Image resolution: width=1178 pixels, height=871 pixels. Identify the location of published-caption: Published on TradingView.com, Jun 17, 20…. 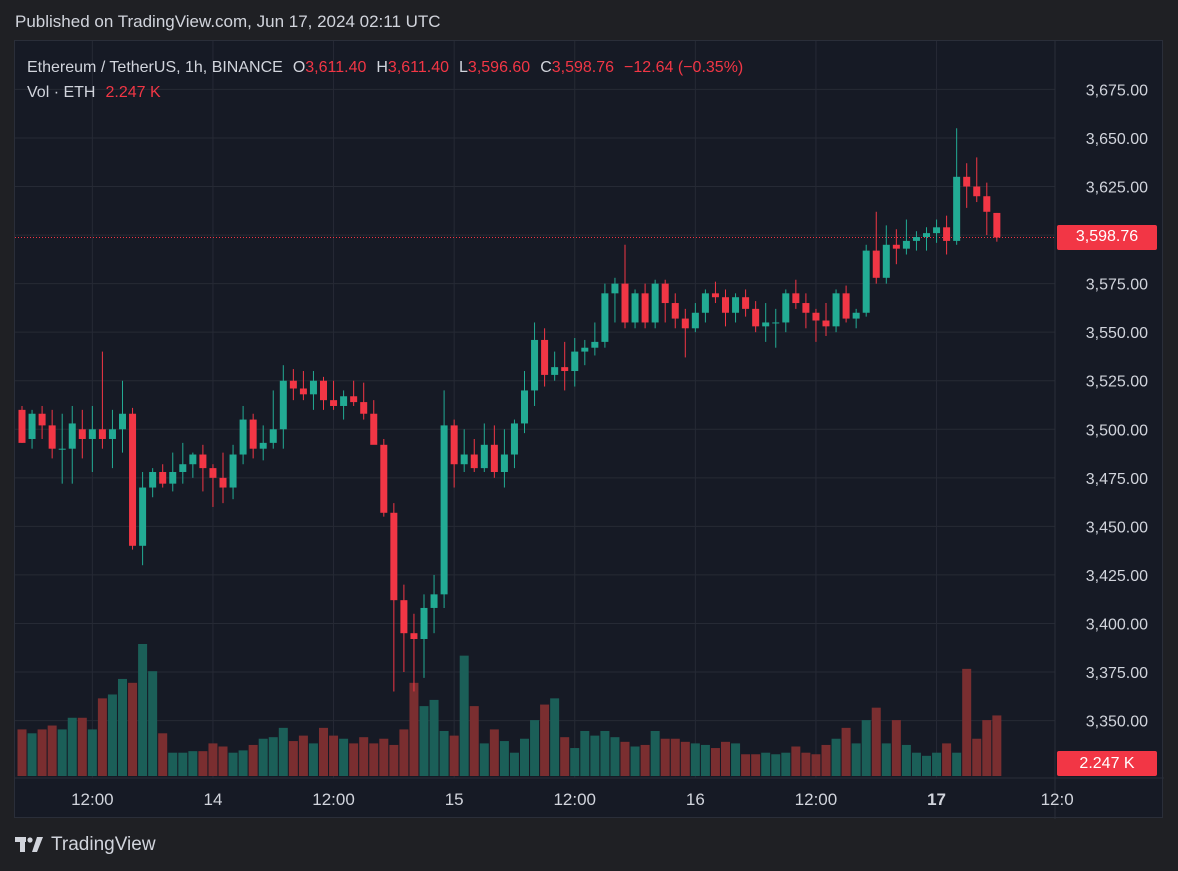
(228, 21).